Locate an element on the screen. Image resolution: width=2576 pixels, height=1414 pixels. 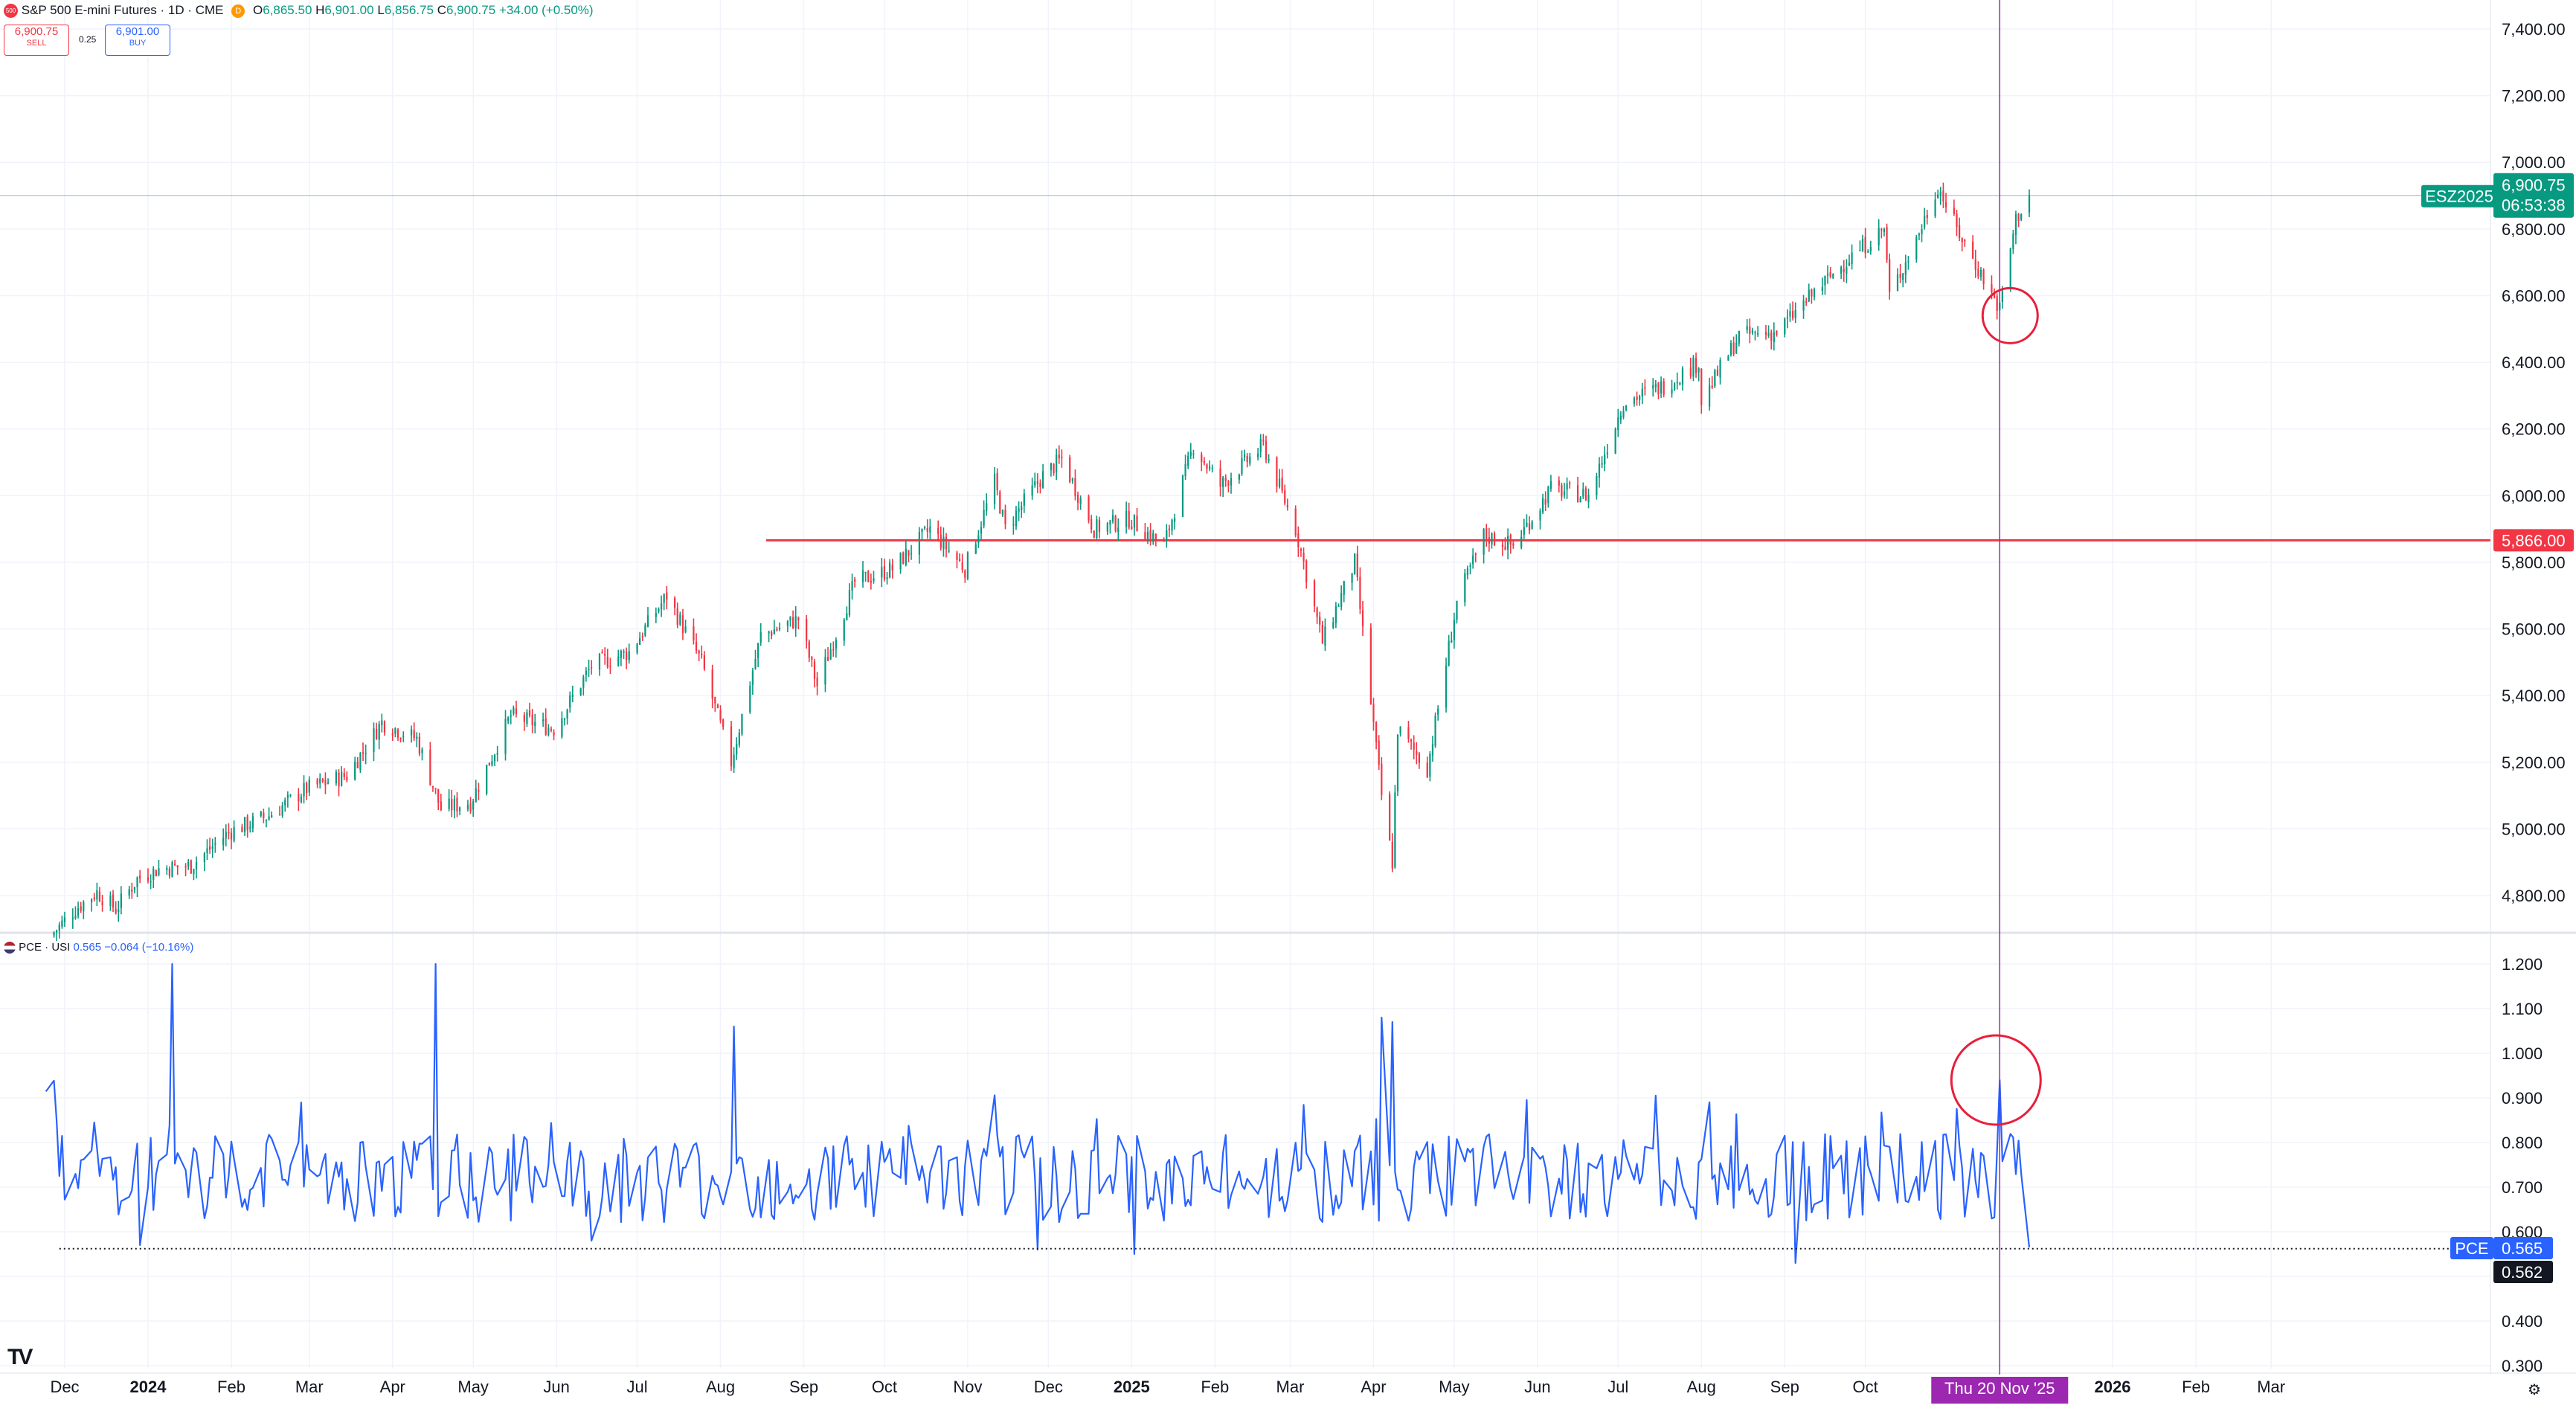
instrument-title: S&P 500 E-mini Futures · 1D · CME is located at coordinates (122, 10).